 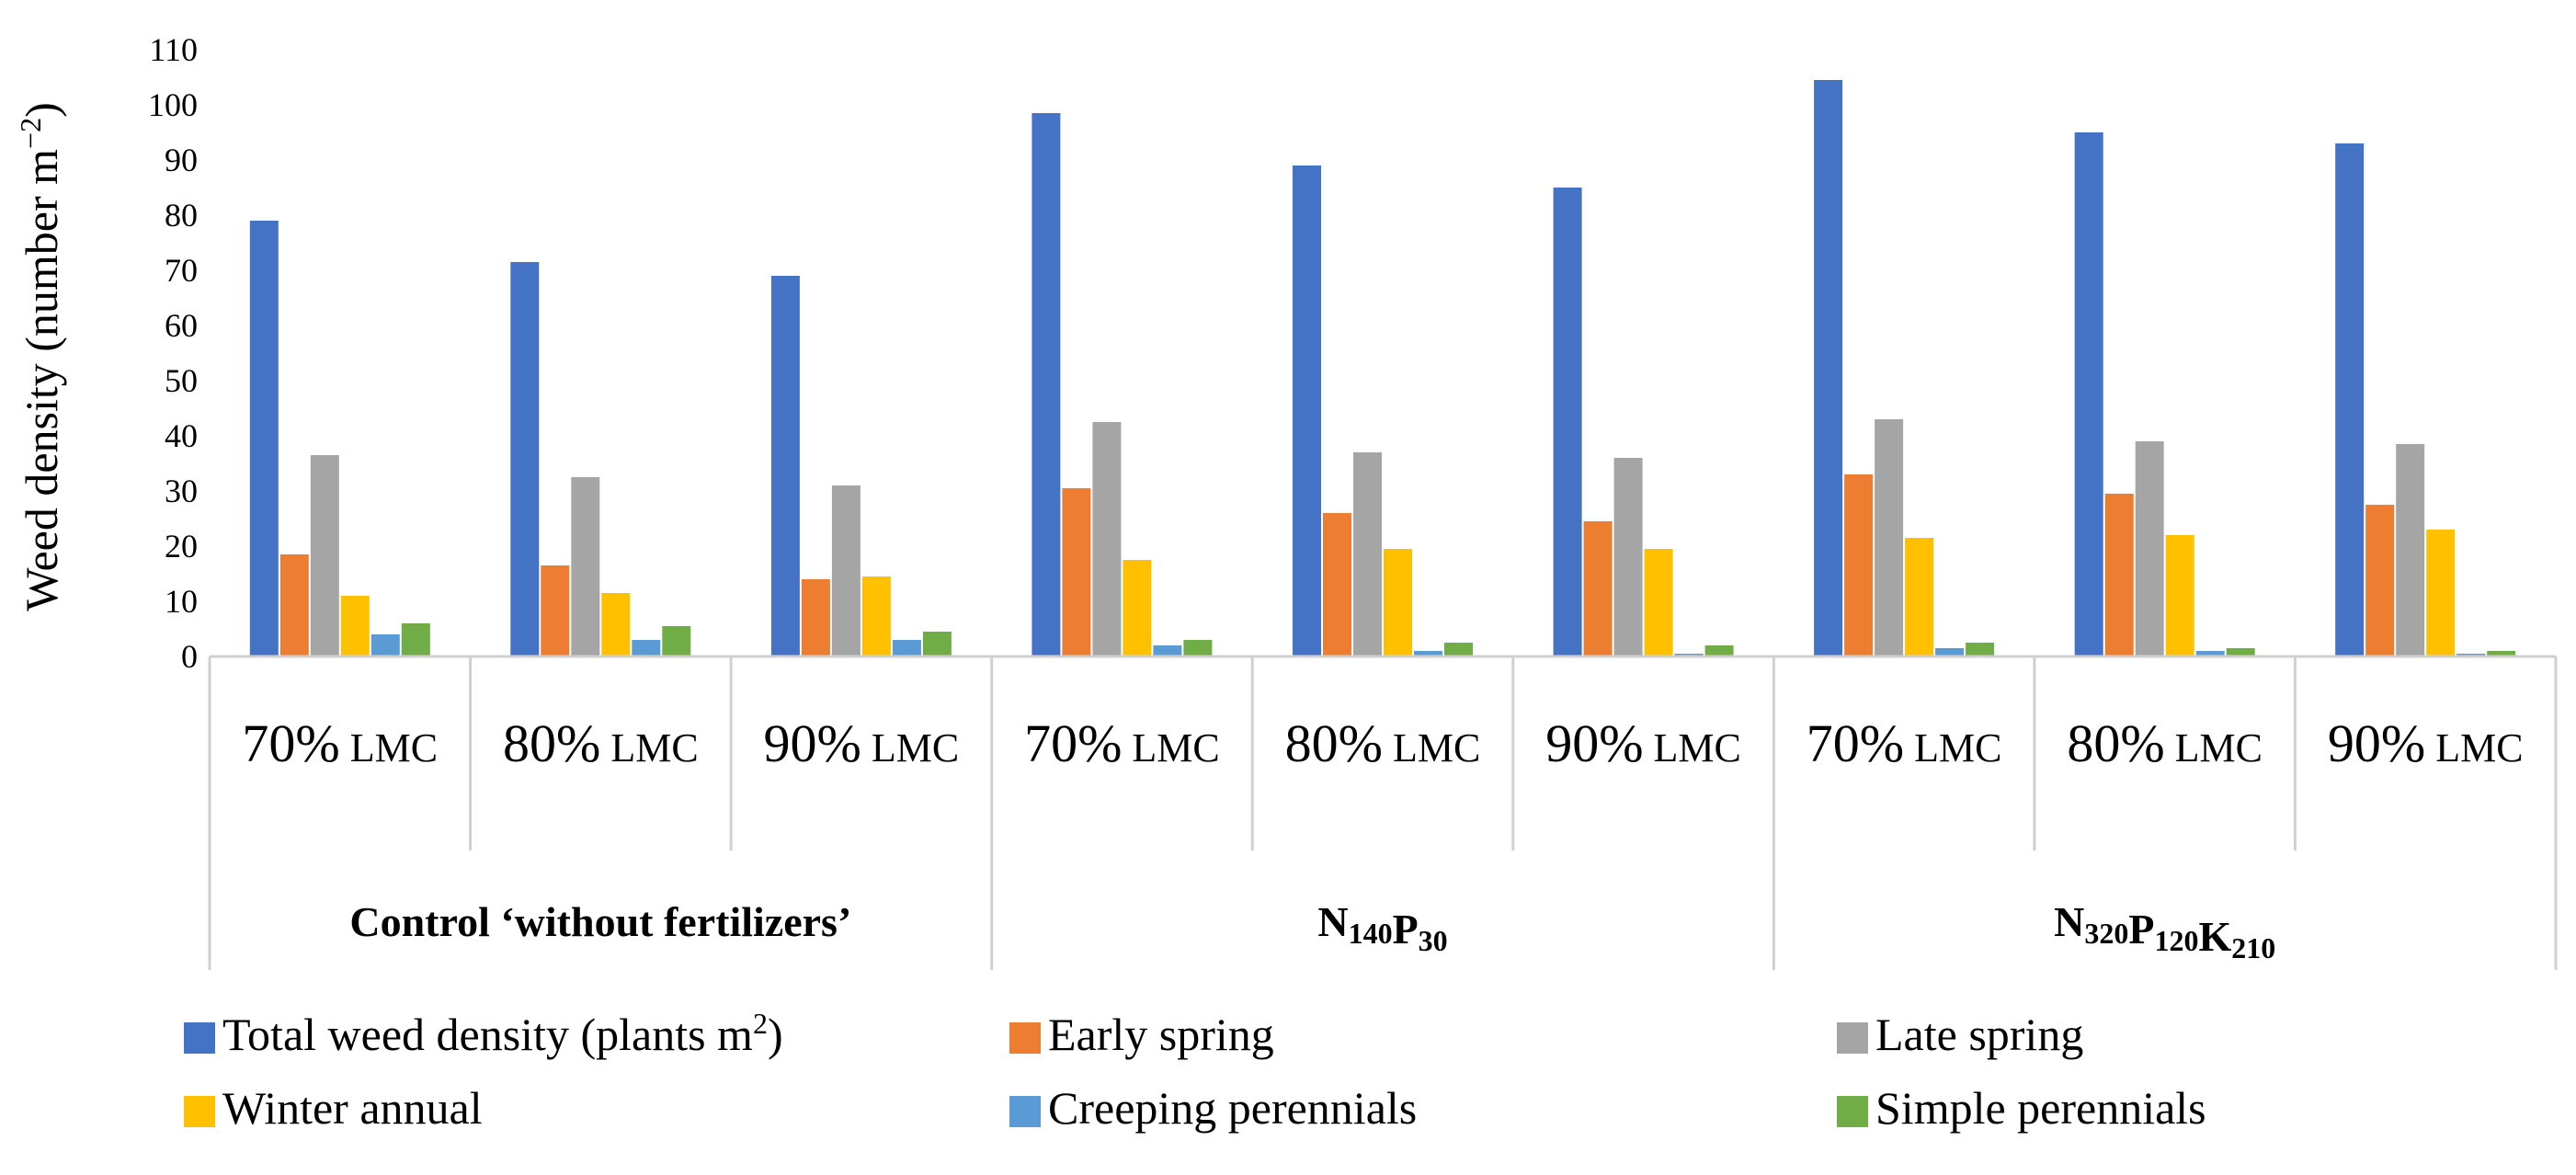 I want to click on y-tick-label: 60, so click(x=181, y=325).